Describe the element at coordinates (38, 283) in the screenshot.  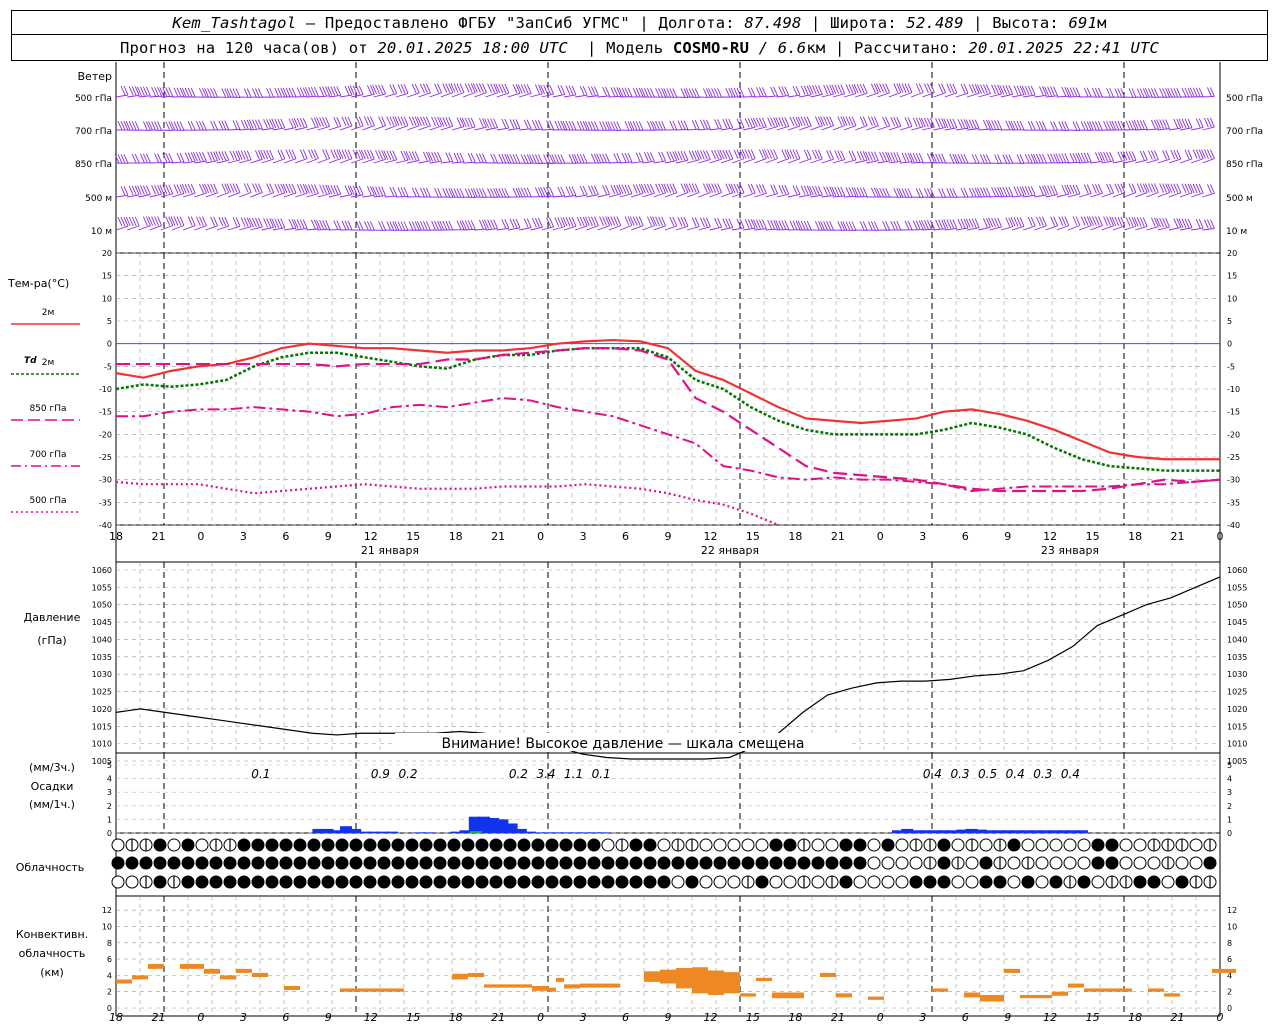
I see `temperature-panel-title: Тем-ра(°C)` at that location.